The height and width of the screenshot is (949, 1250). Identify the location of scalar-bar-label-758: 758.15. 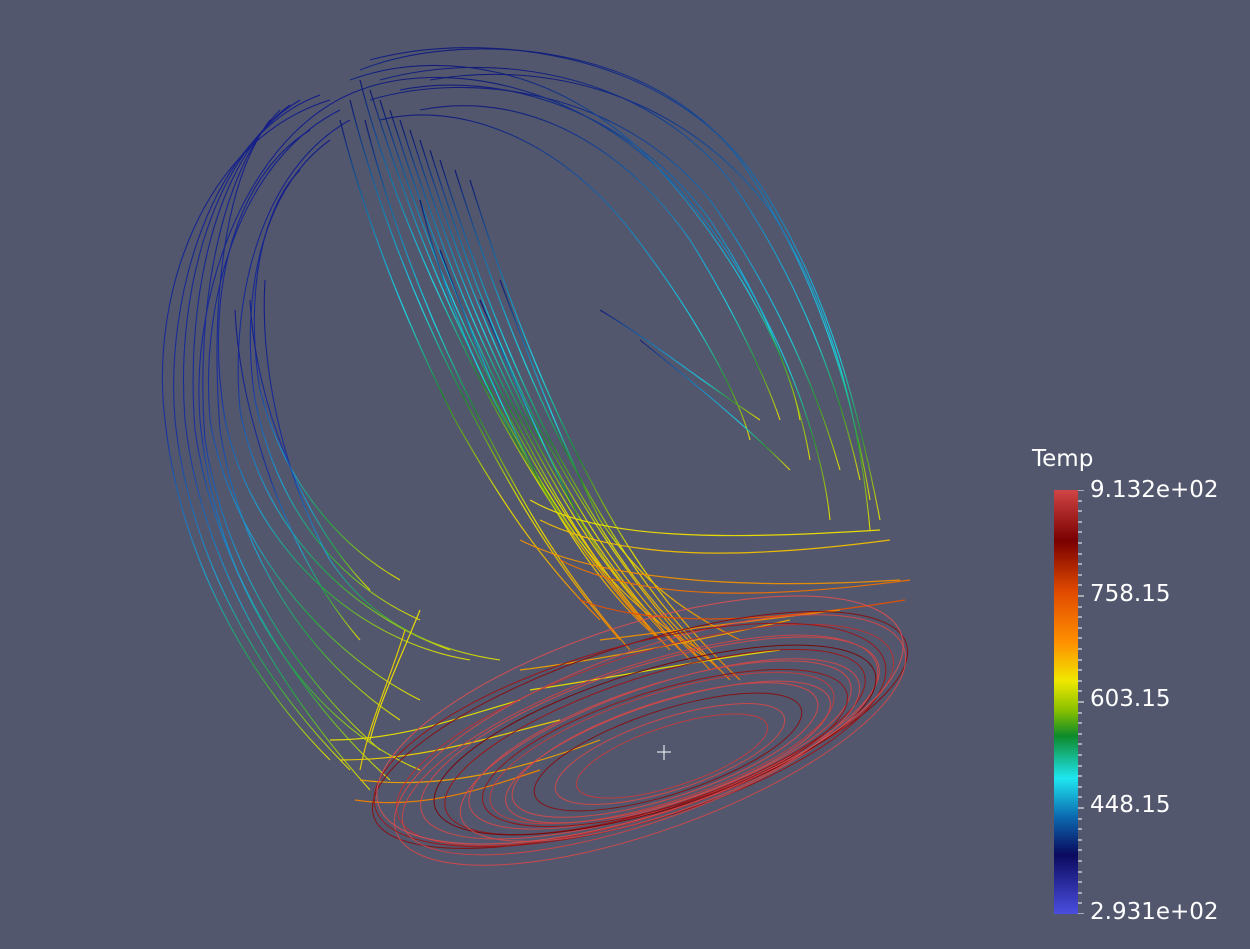
(1130, 594).